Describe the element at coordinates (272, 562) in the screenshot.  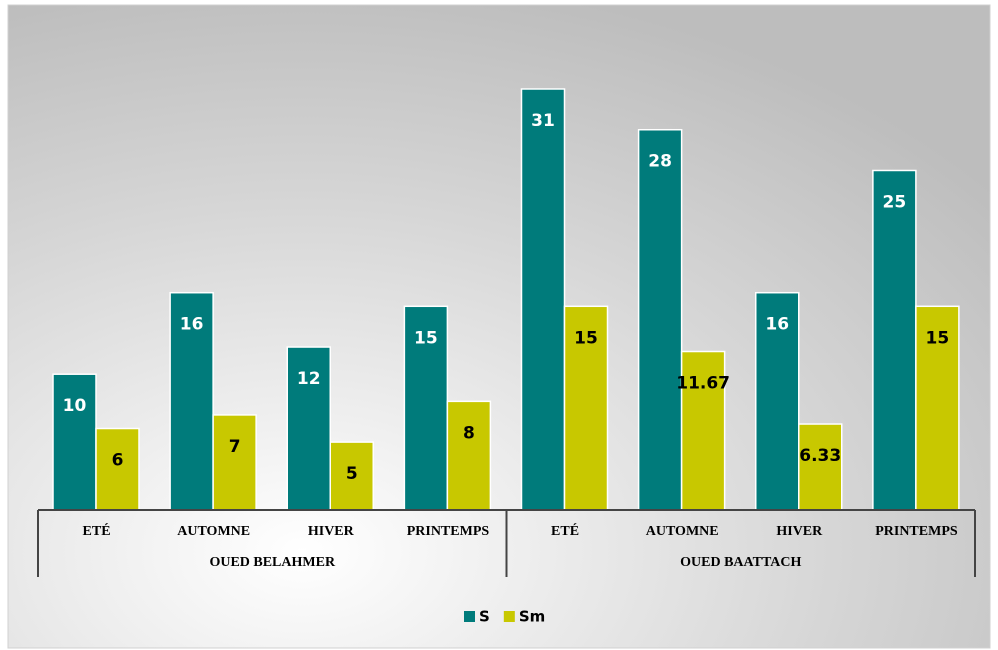
I see `group-label: OUED BELAHMER` at that location.